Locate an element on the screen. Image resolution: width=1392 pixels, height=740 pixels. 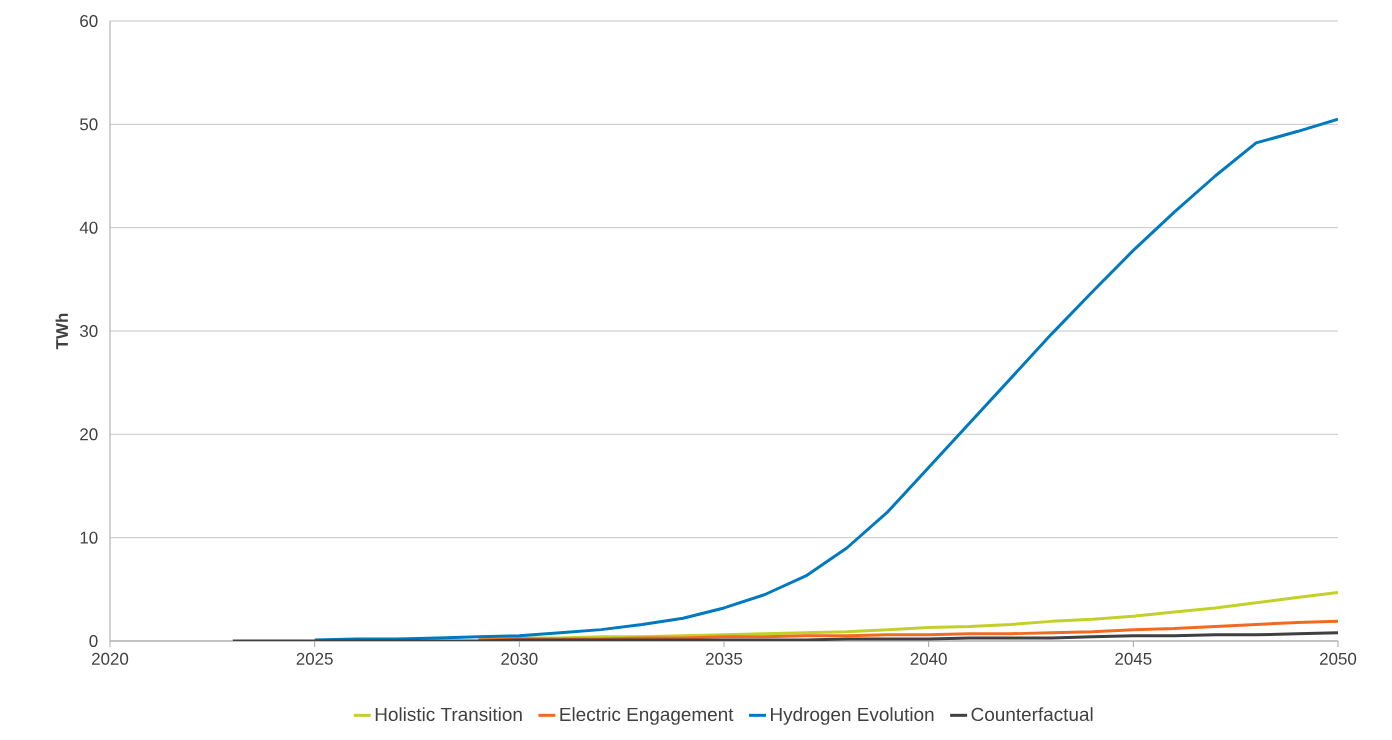
y-tick-label: 20 is located at coordinates (89, 434).